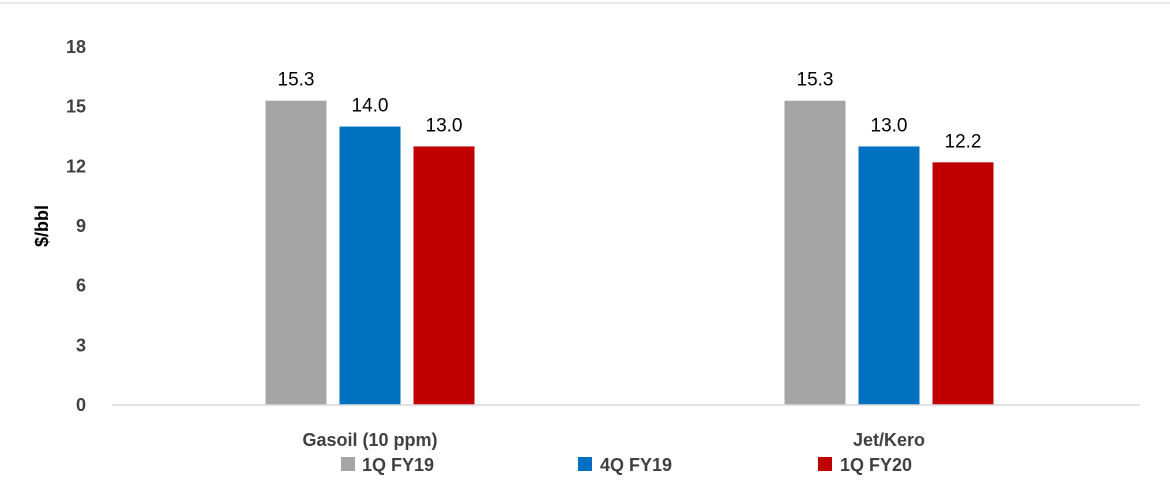 Image resolution: width=1170 pixels, height=489 pixels. I want to click on legend-label: 1Q FY20, so click(876, 465).